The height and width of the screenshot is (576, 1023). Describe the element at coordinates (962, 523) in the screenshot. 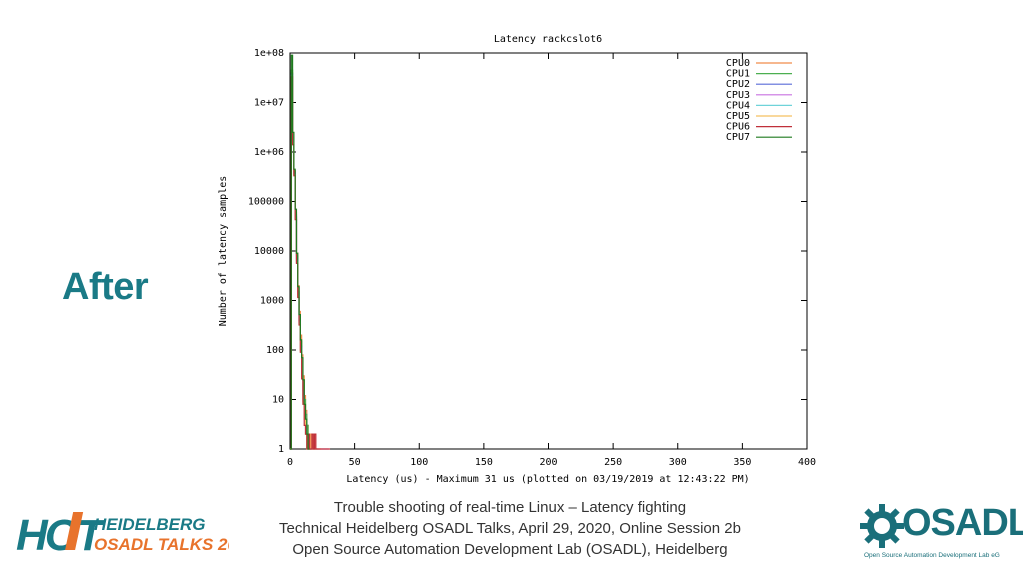

I see `osadl-wordmark: OSADL` at that location.